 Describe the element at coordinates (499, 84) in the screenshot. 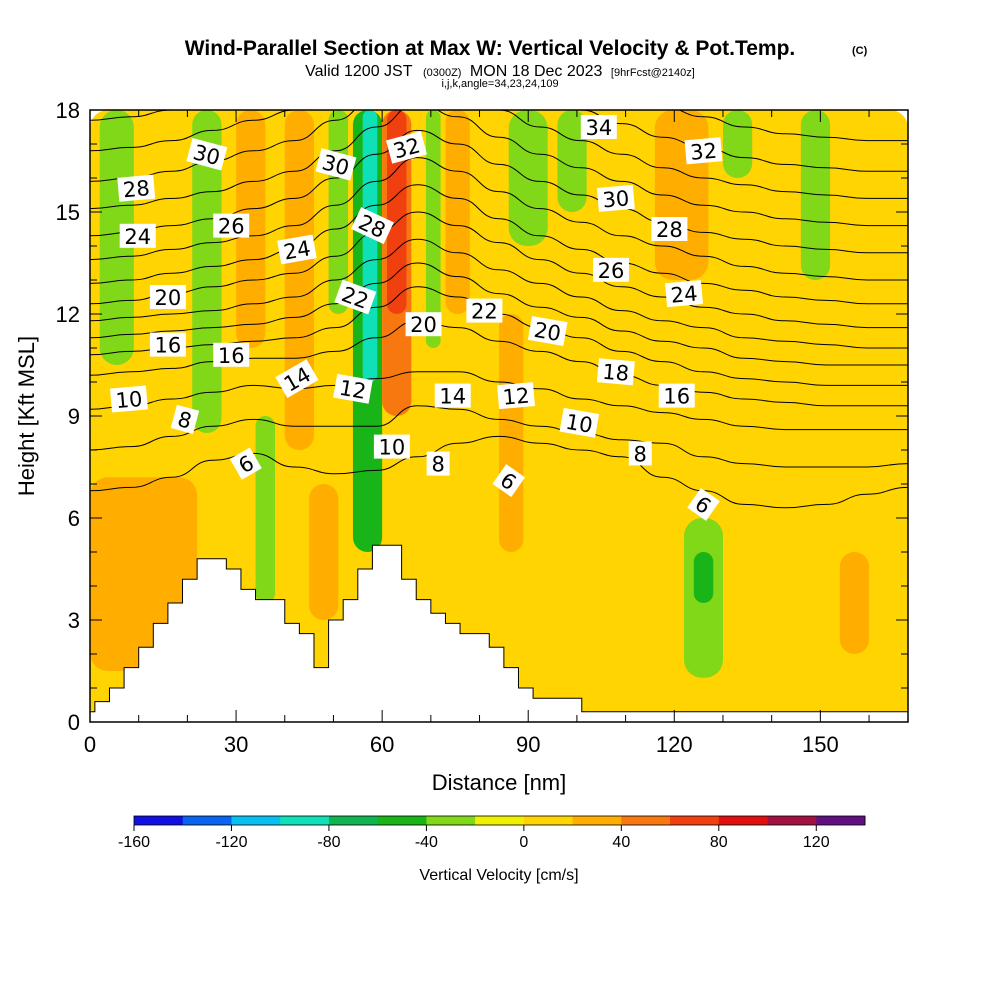

I see `index-line: i,j,k,angle=34,23,24,109` at that location.